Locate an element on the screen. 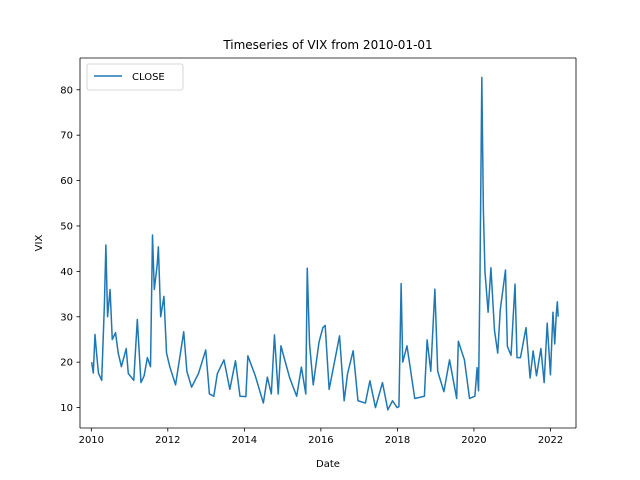  y-tick-label: 30 is located at coordinates (66, 317).